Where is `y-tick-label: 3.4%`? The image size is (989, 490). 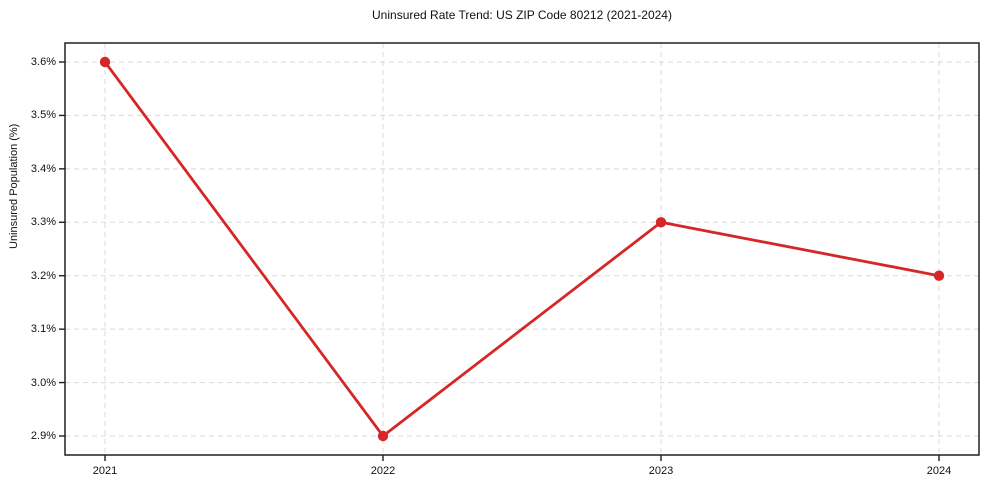 y-tick-label: 3.4% is located at coordinates (43, 168).